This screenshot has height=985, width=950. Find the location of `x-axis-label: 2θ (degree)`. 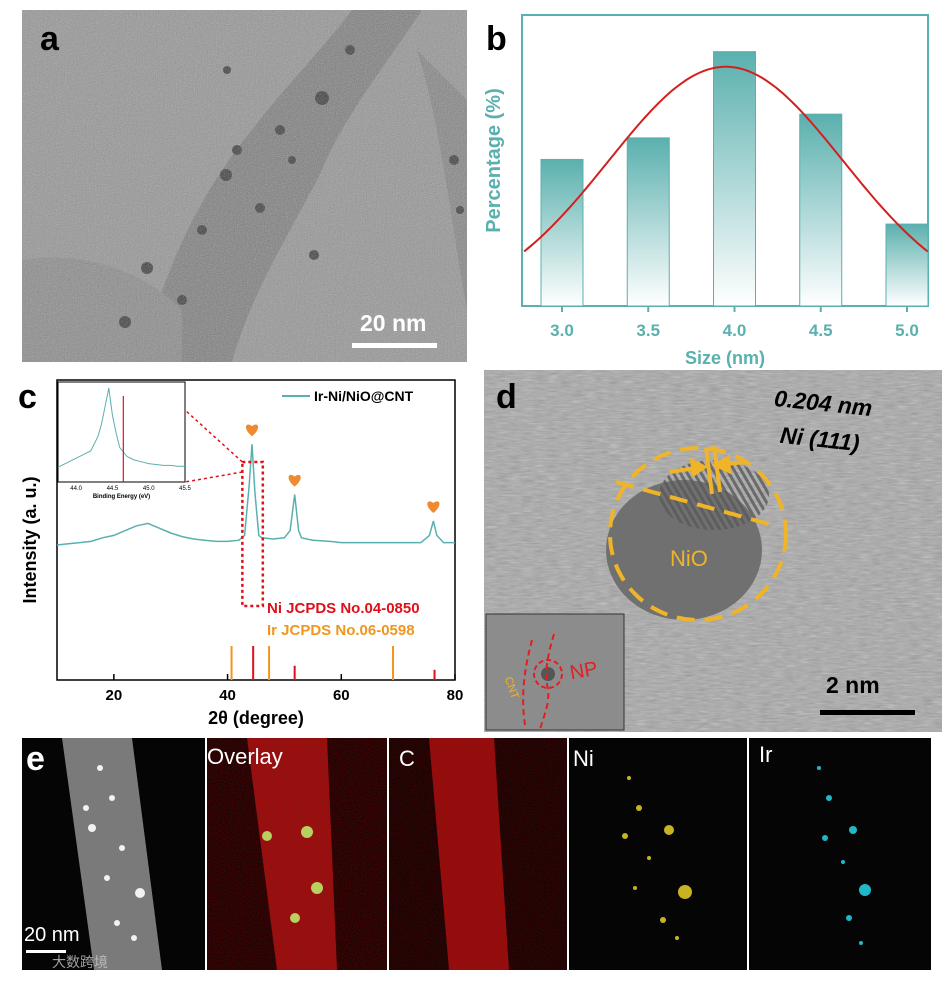

x-axis-label: 2θ (degree) is located at coordinates (256, 718).